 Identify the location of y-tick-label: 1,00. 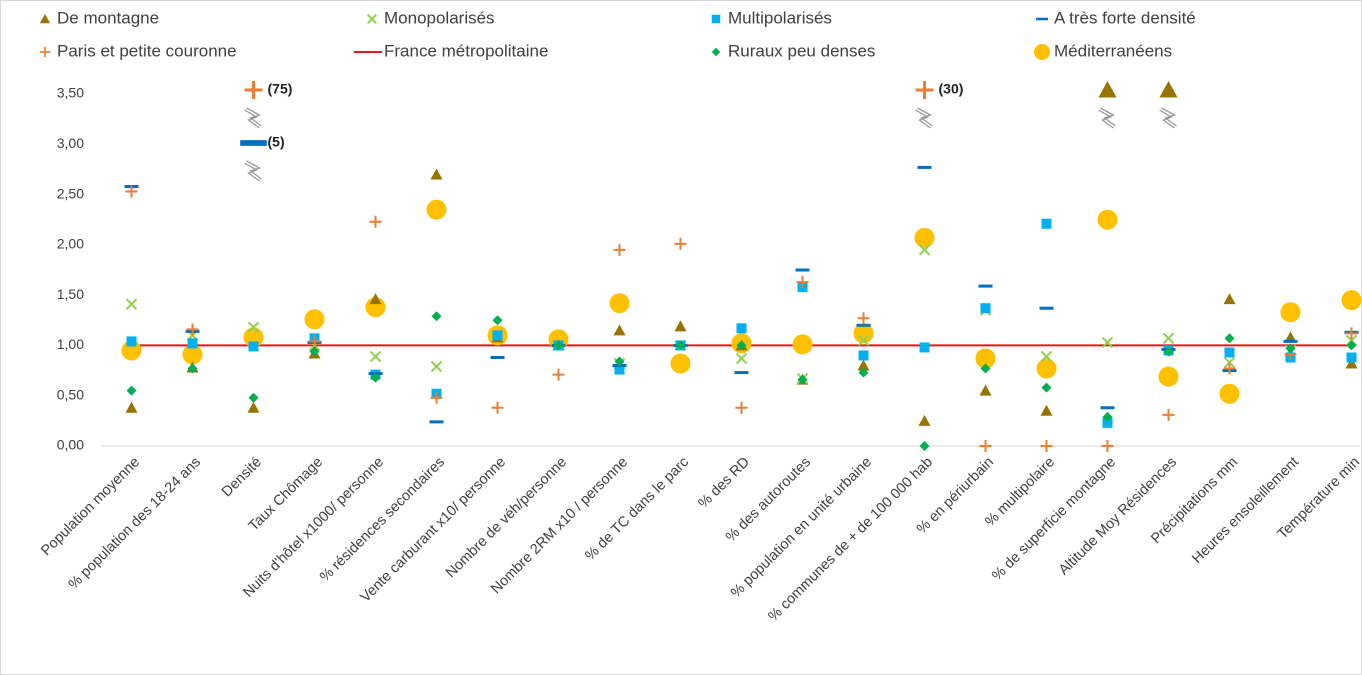
(70, 344).